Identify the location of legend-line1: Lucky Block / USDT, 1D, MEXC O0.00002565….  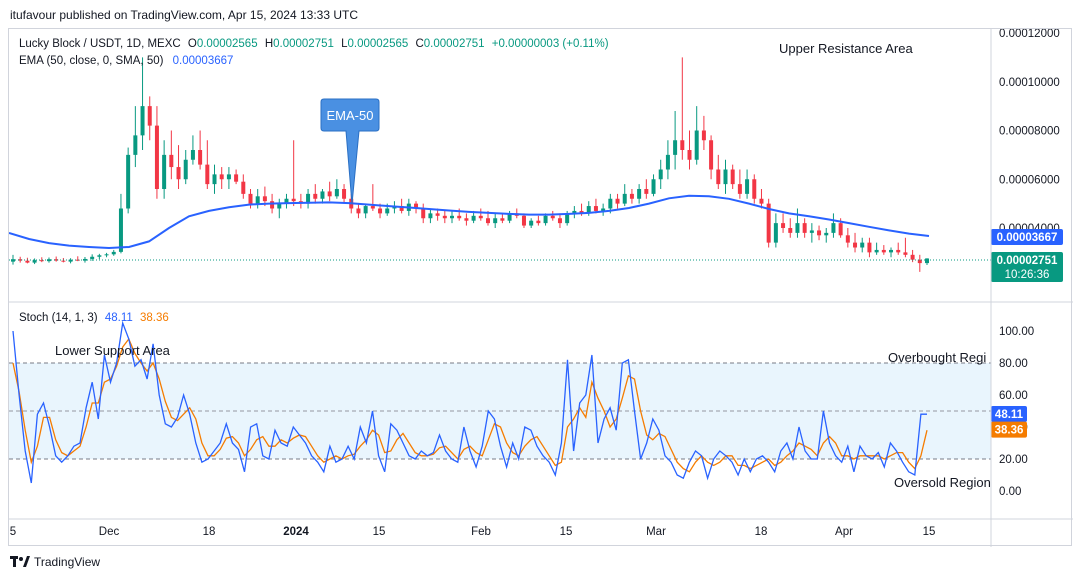
(314, 44).